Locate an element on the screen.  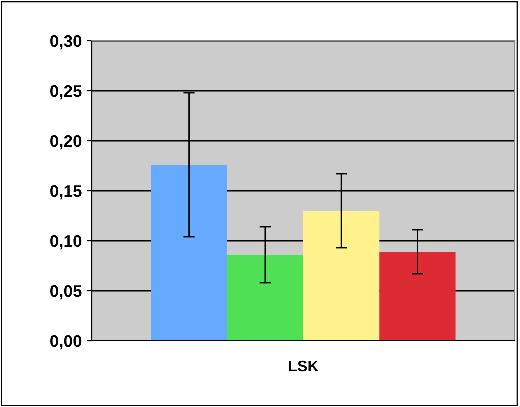
x-tick-label: LSK is located at coordinates (304, 366).